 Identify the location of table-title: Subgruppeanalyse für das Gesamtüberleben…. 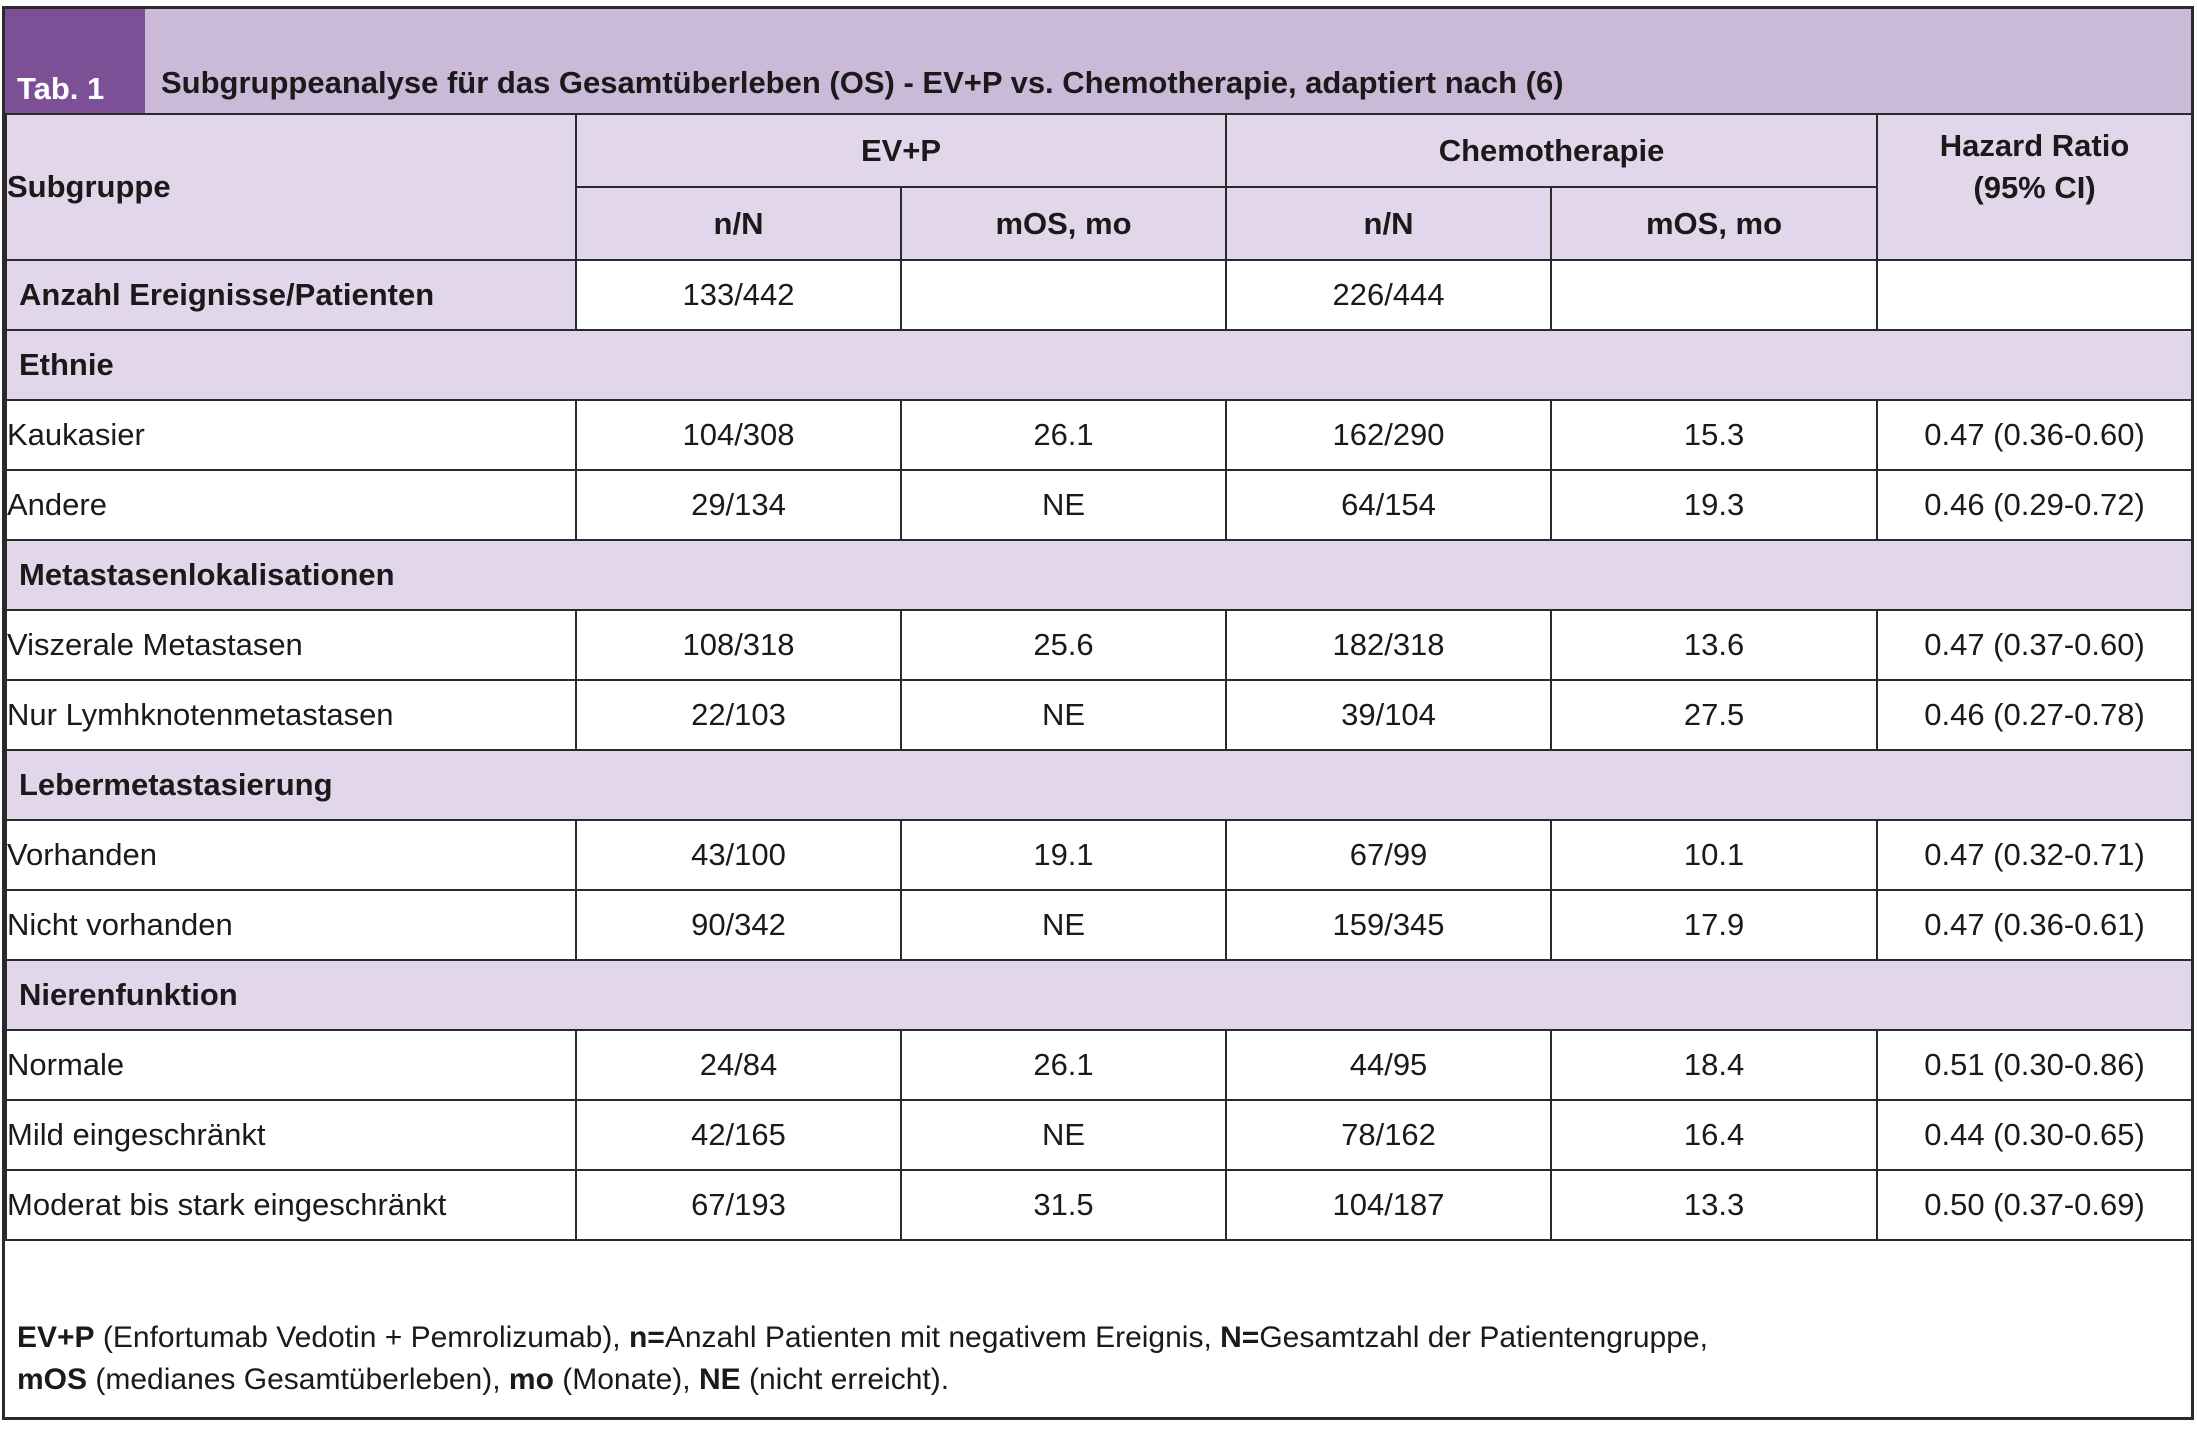
(862, 82).